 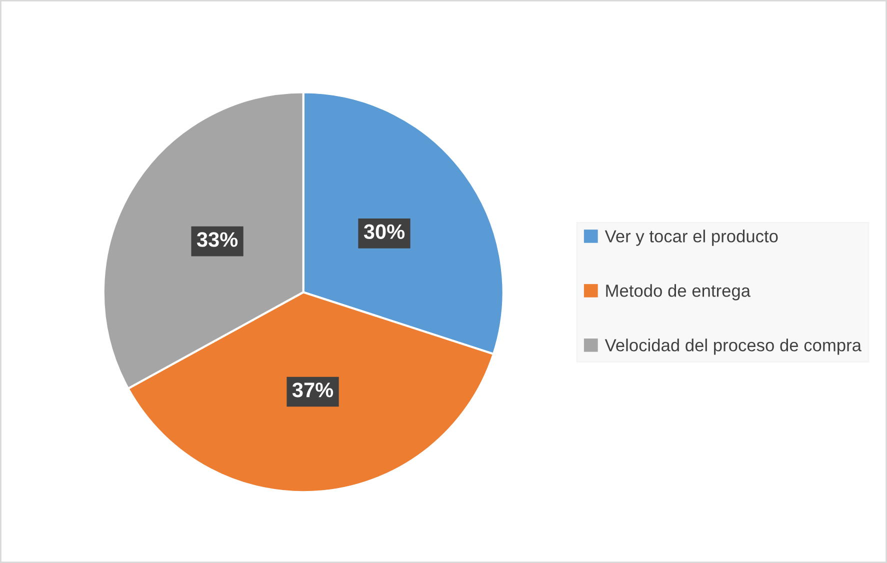 I want to click on legend-label: Metodo de entrega, so click(x=678, y=292).